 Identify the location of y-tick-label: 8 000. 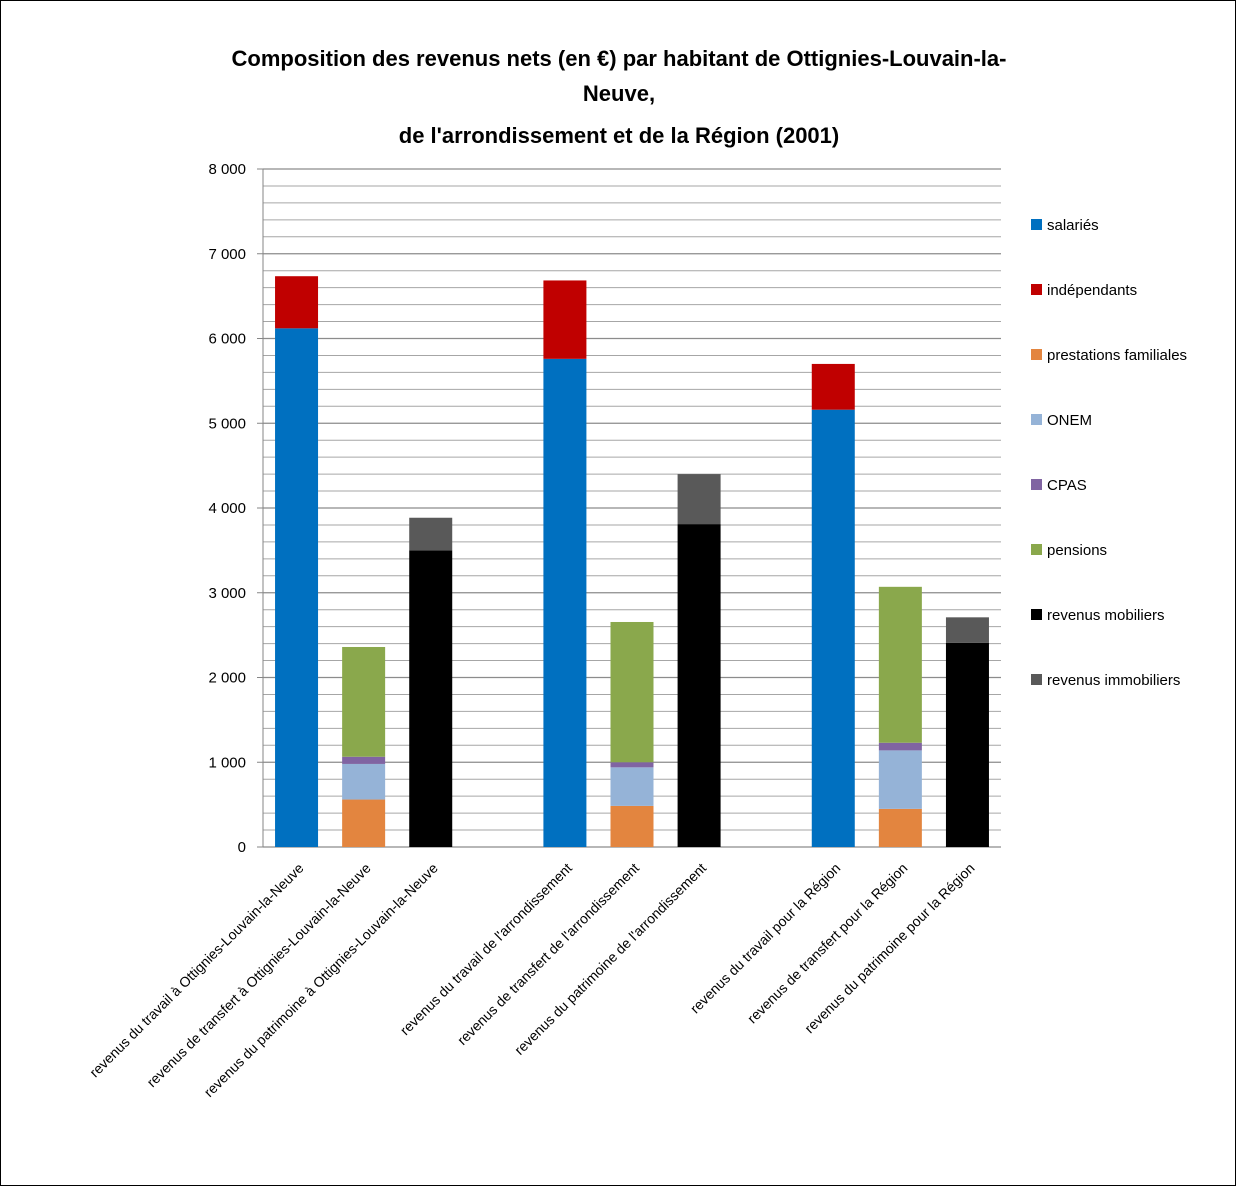
(227, 169).